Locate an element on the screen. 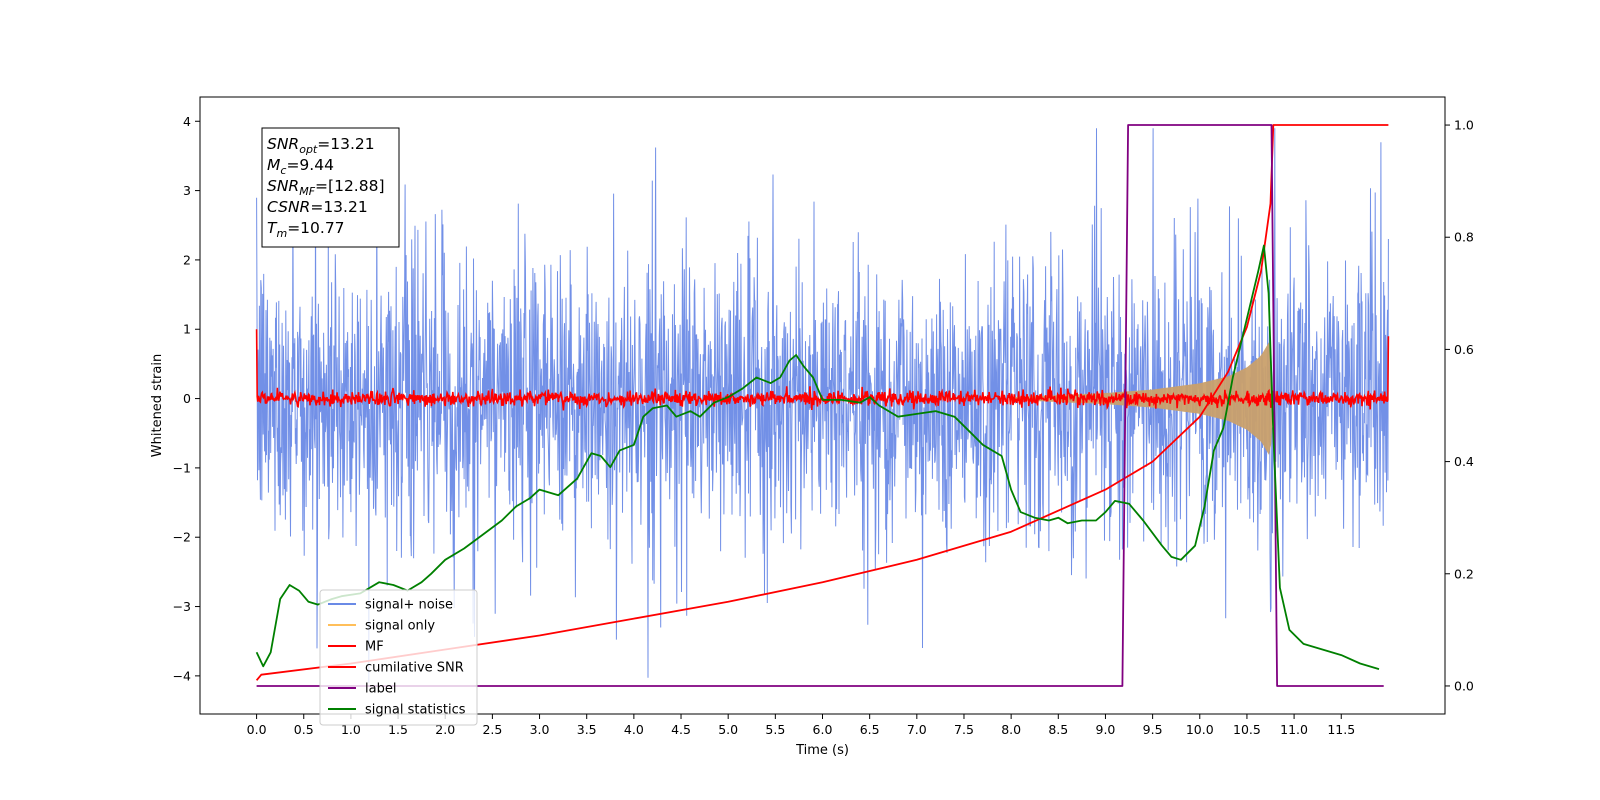 Image resolution: width=1600 pixels, height=800 pixels. x-tick-label: 10.5 is located at coordinates (1247, 729).